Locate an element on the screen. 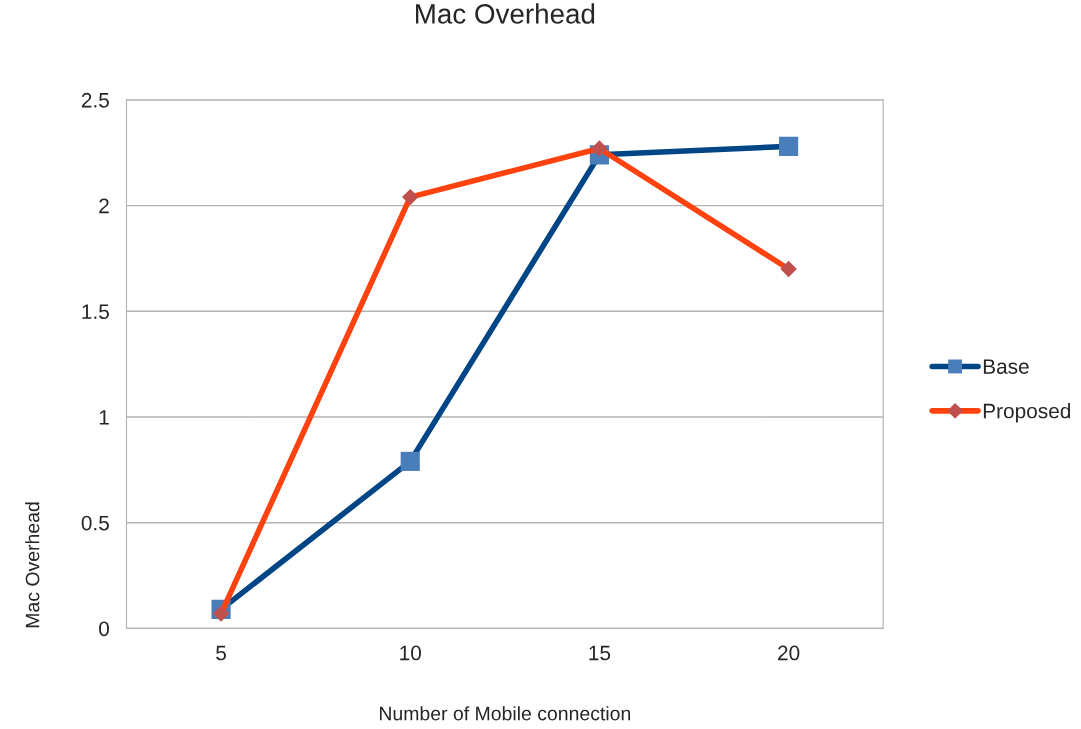  x-tick-label: 15 is located at coordinates (600, 653).